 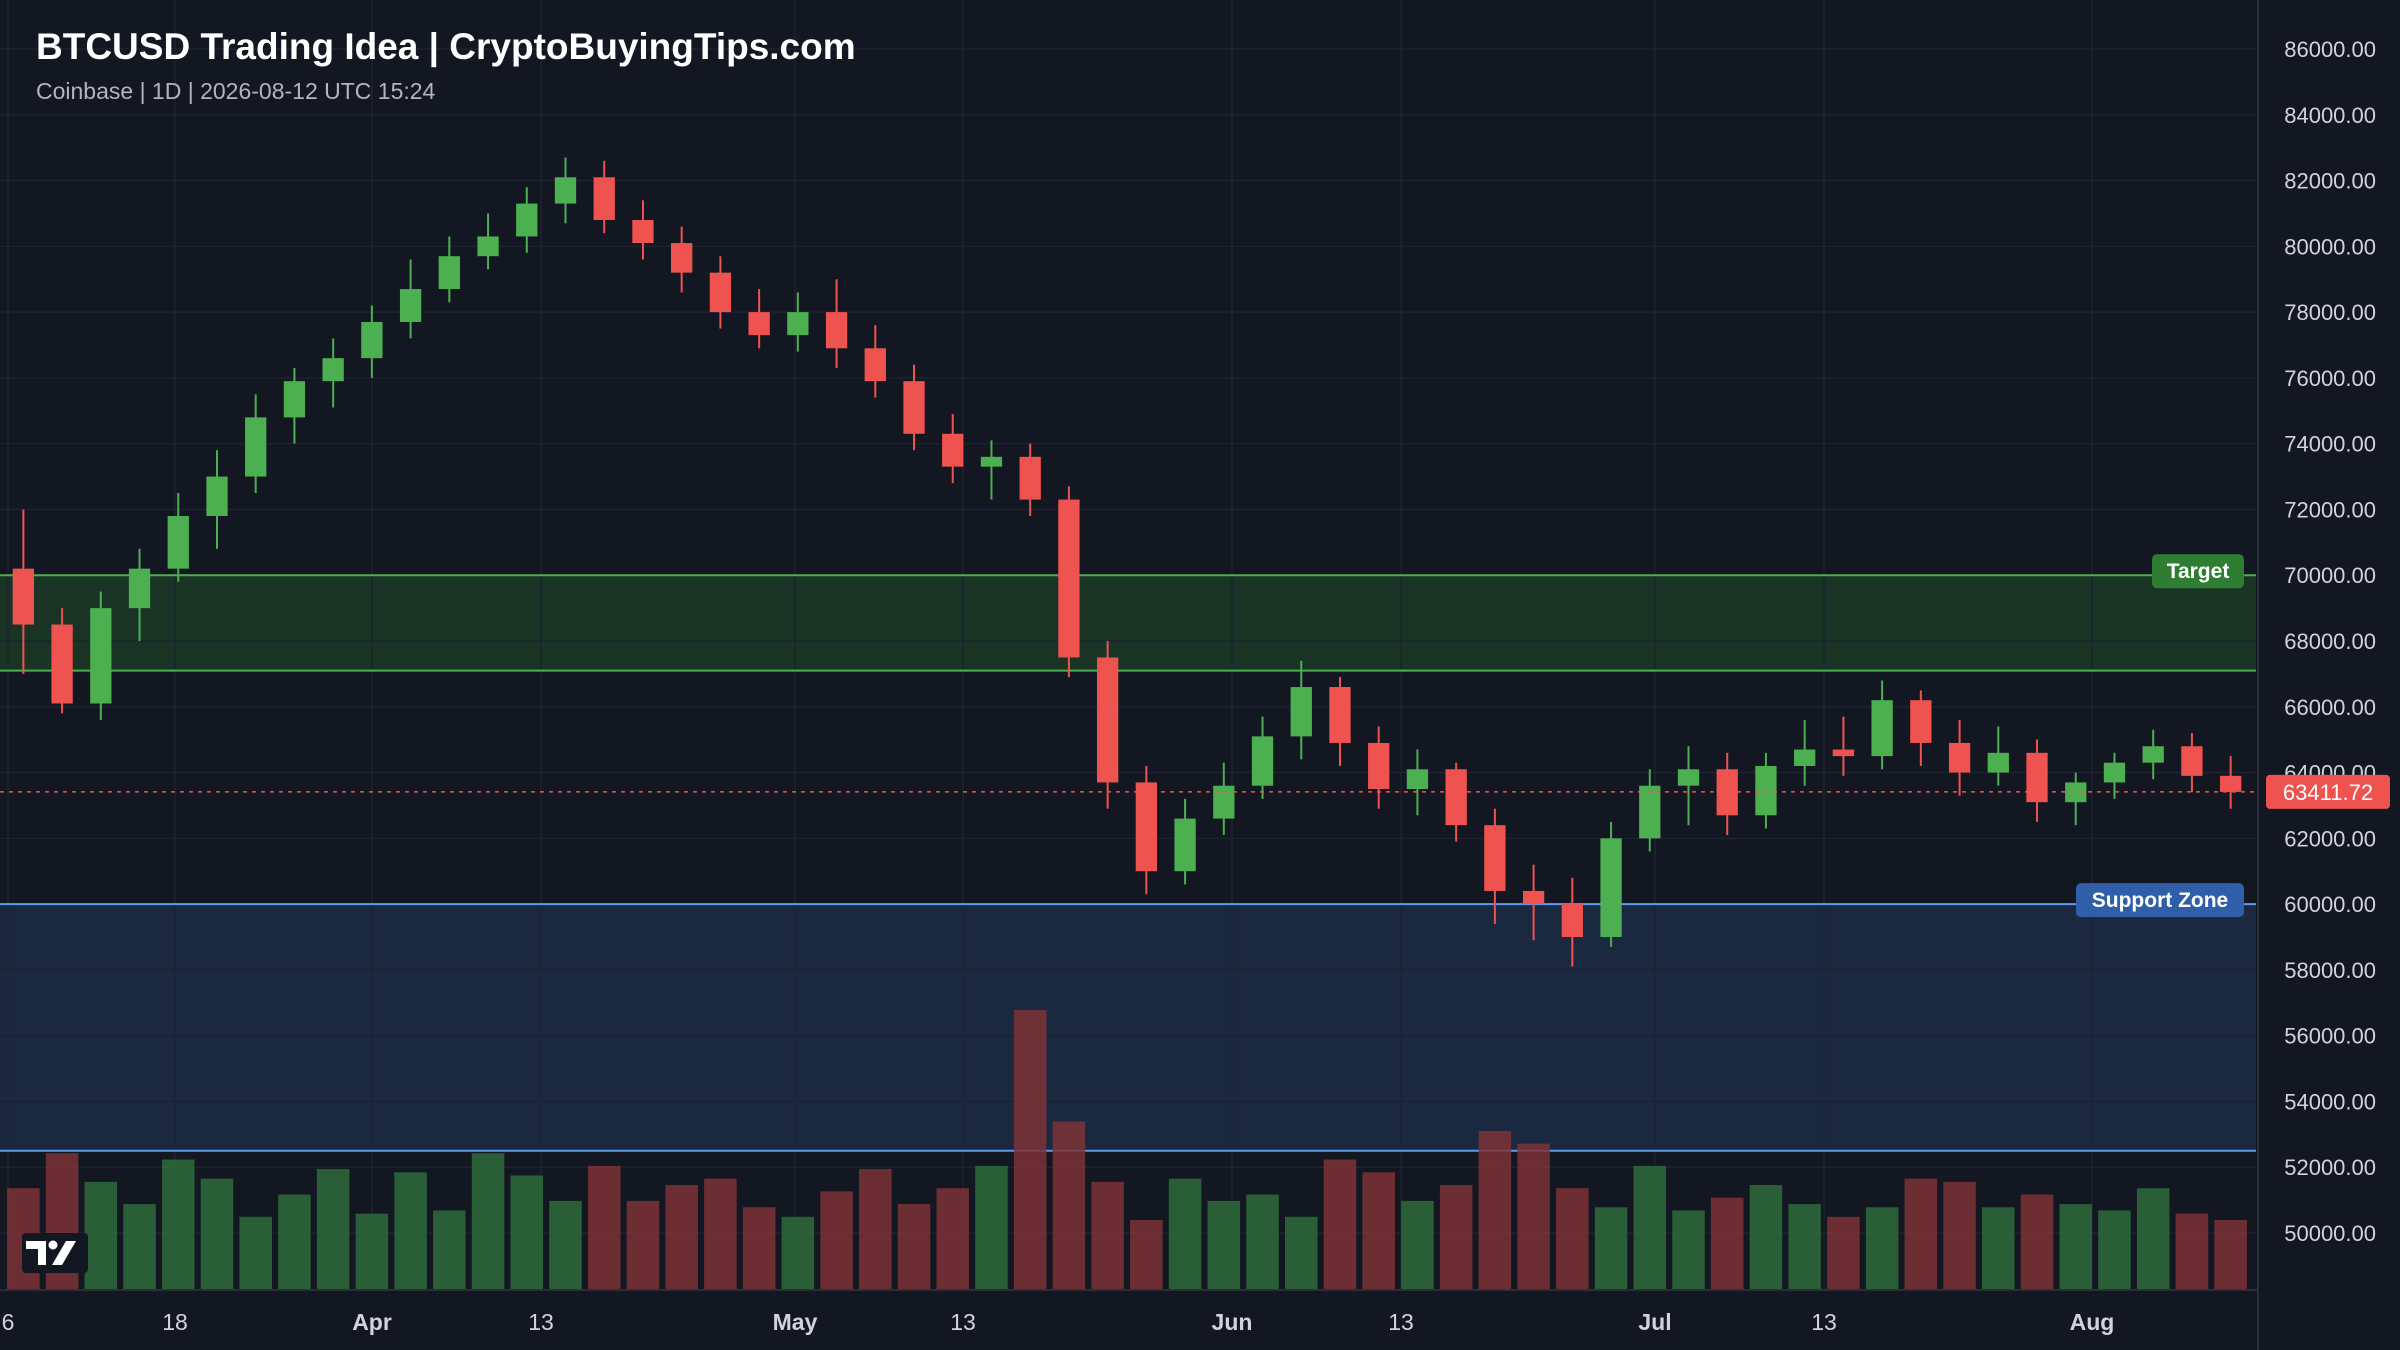 What do you see at coordinates (2330, 1101) in the screenshot?
I see `price-axis-label: 54000.00` at bounding box center [2330, 1101].